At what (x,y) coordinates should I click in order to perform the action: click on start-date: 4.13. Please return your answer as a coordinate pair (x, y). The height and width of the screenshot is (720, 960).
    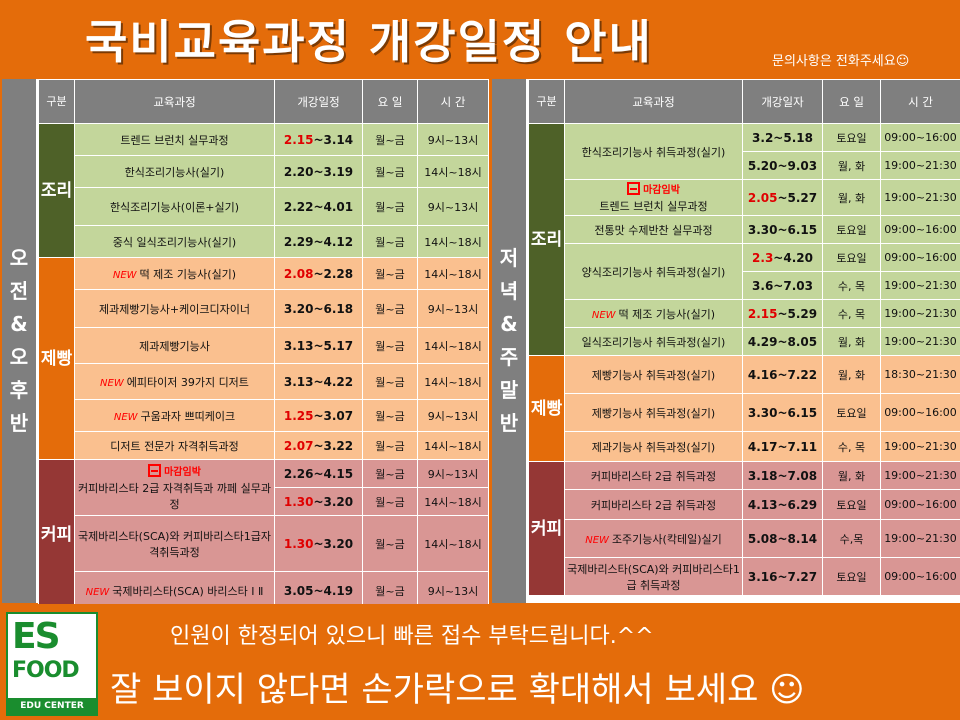
    Looking at the image, I should click on (762, 504).